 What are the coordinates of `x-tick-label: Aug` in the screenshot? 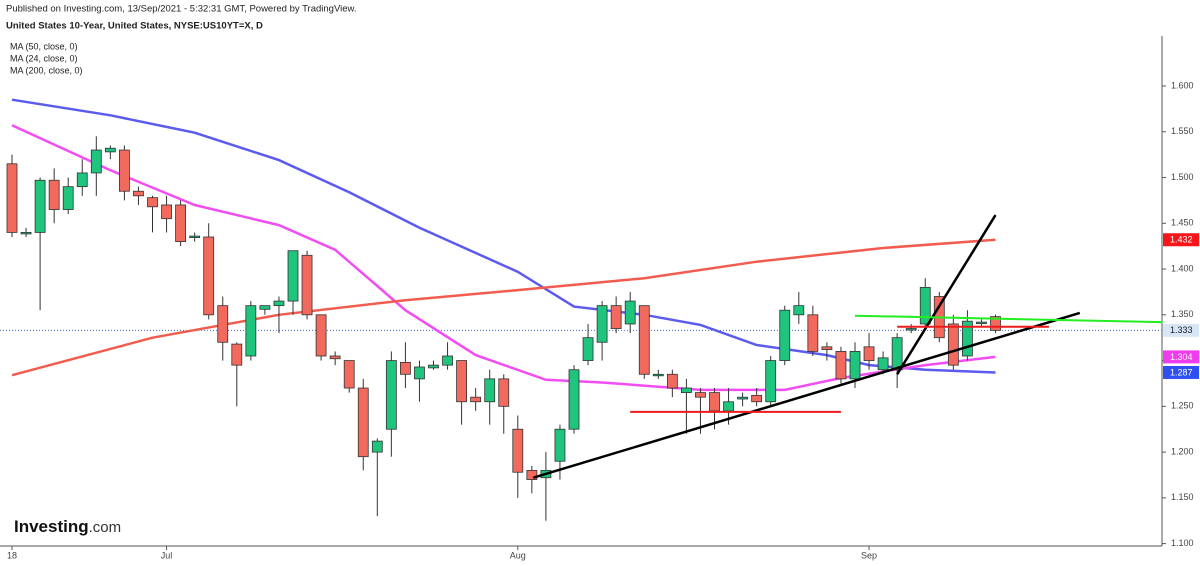 It's located at (518, 555).